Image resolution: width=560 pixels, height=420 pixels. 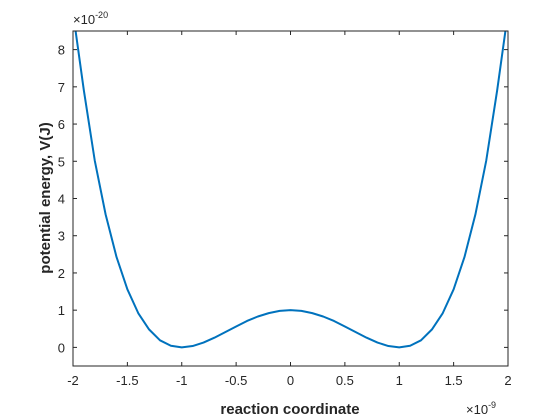 What do you see at coordinates (61, 87) in the screenshot?
I see `y-tick-label: 7` at bounding box center [61, 87].